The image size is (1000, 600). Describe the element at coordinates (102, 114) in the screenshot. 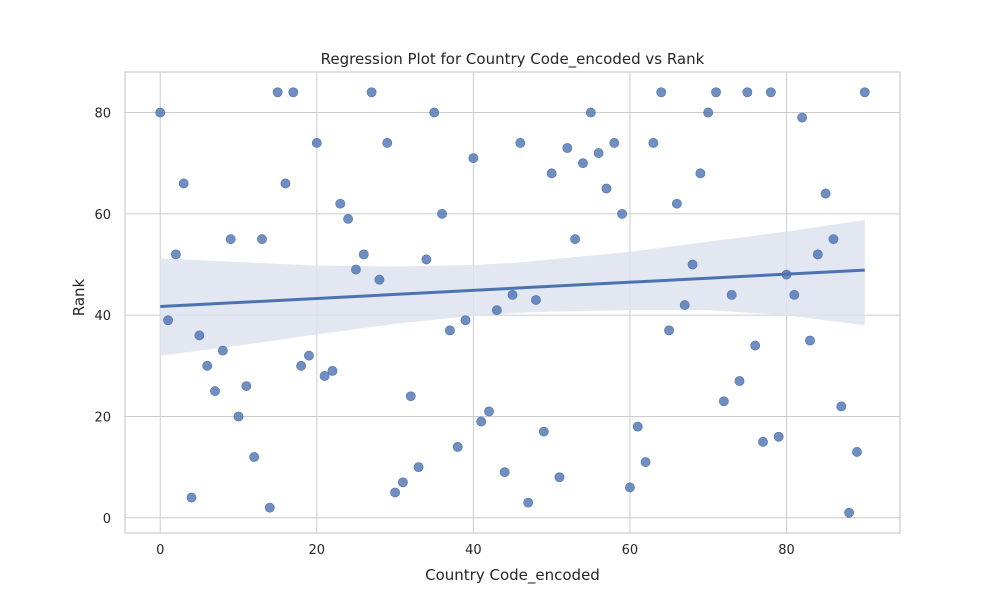

I see `y-tick-label: 80` at that location.